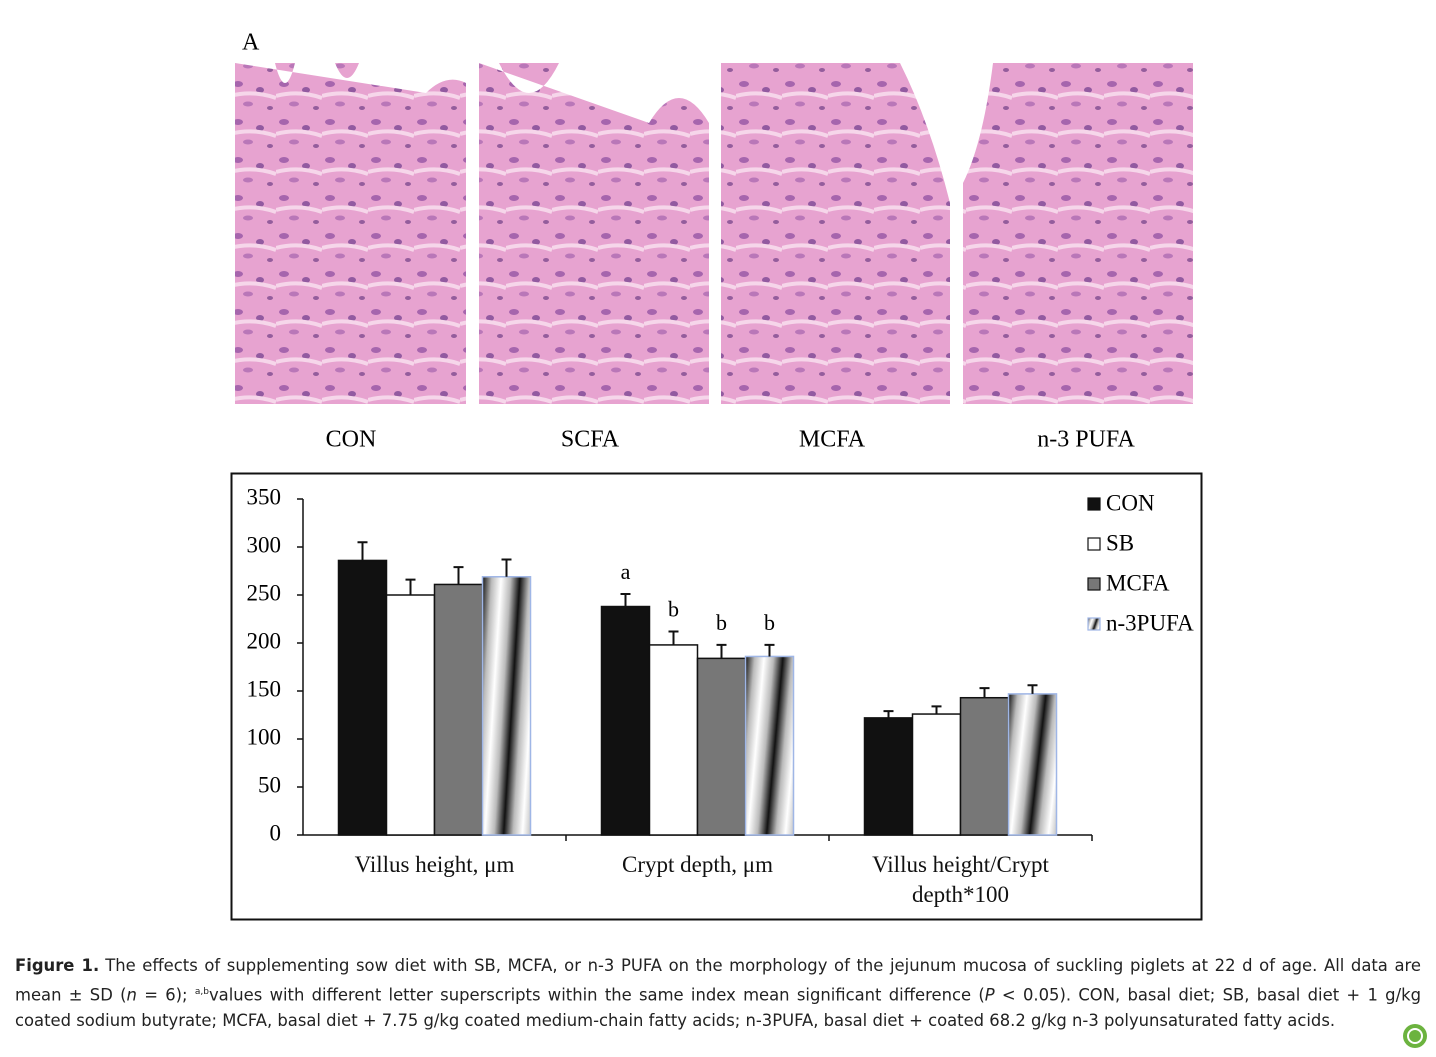 The width and height of the screenshot is (1436, 1057). Describe the element at coordinates (989, 995) in the screenshot. I see `caption-text: P` at that location.